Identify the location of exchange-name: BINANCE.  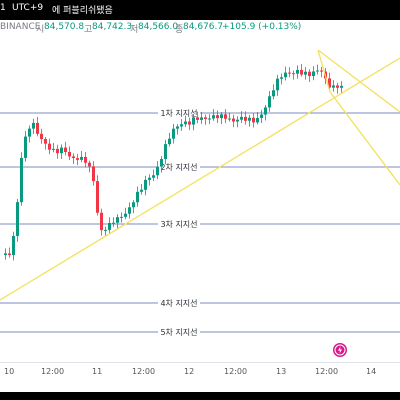
(20, 27).